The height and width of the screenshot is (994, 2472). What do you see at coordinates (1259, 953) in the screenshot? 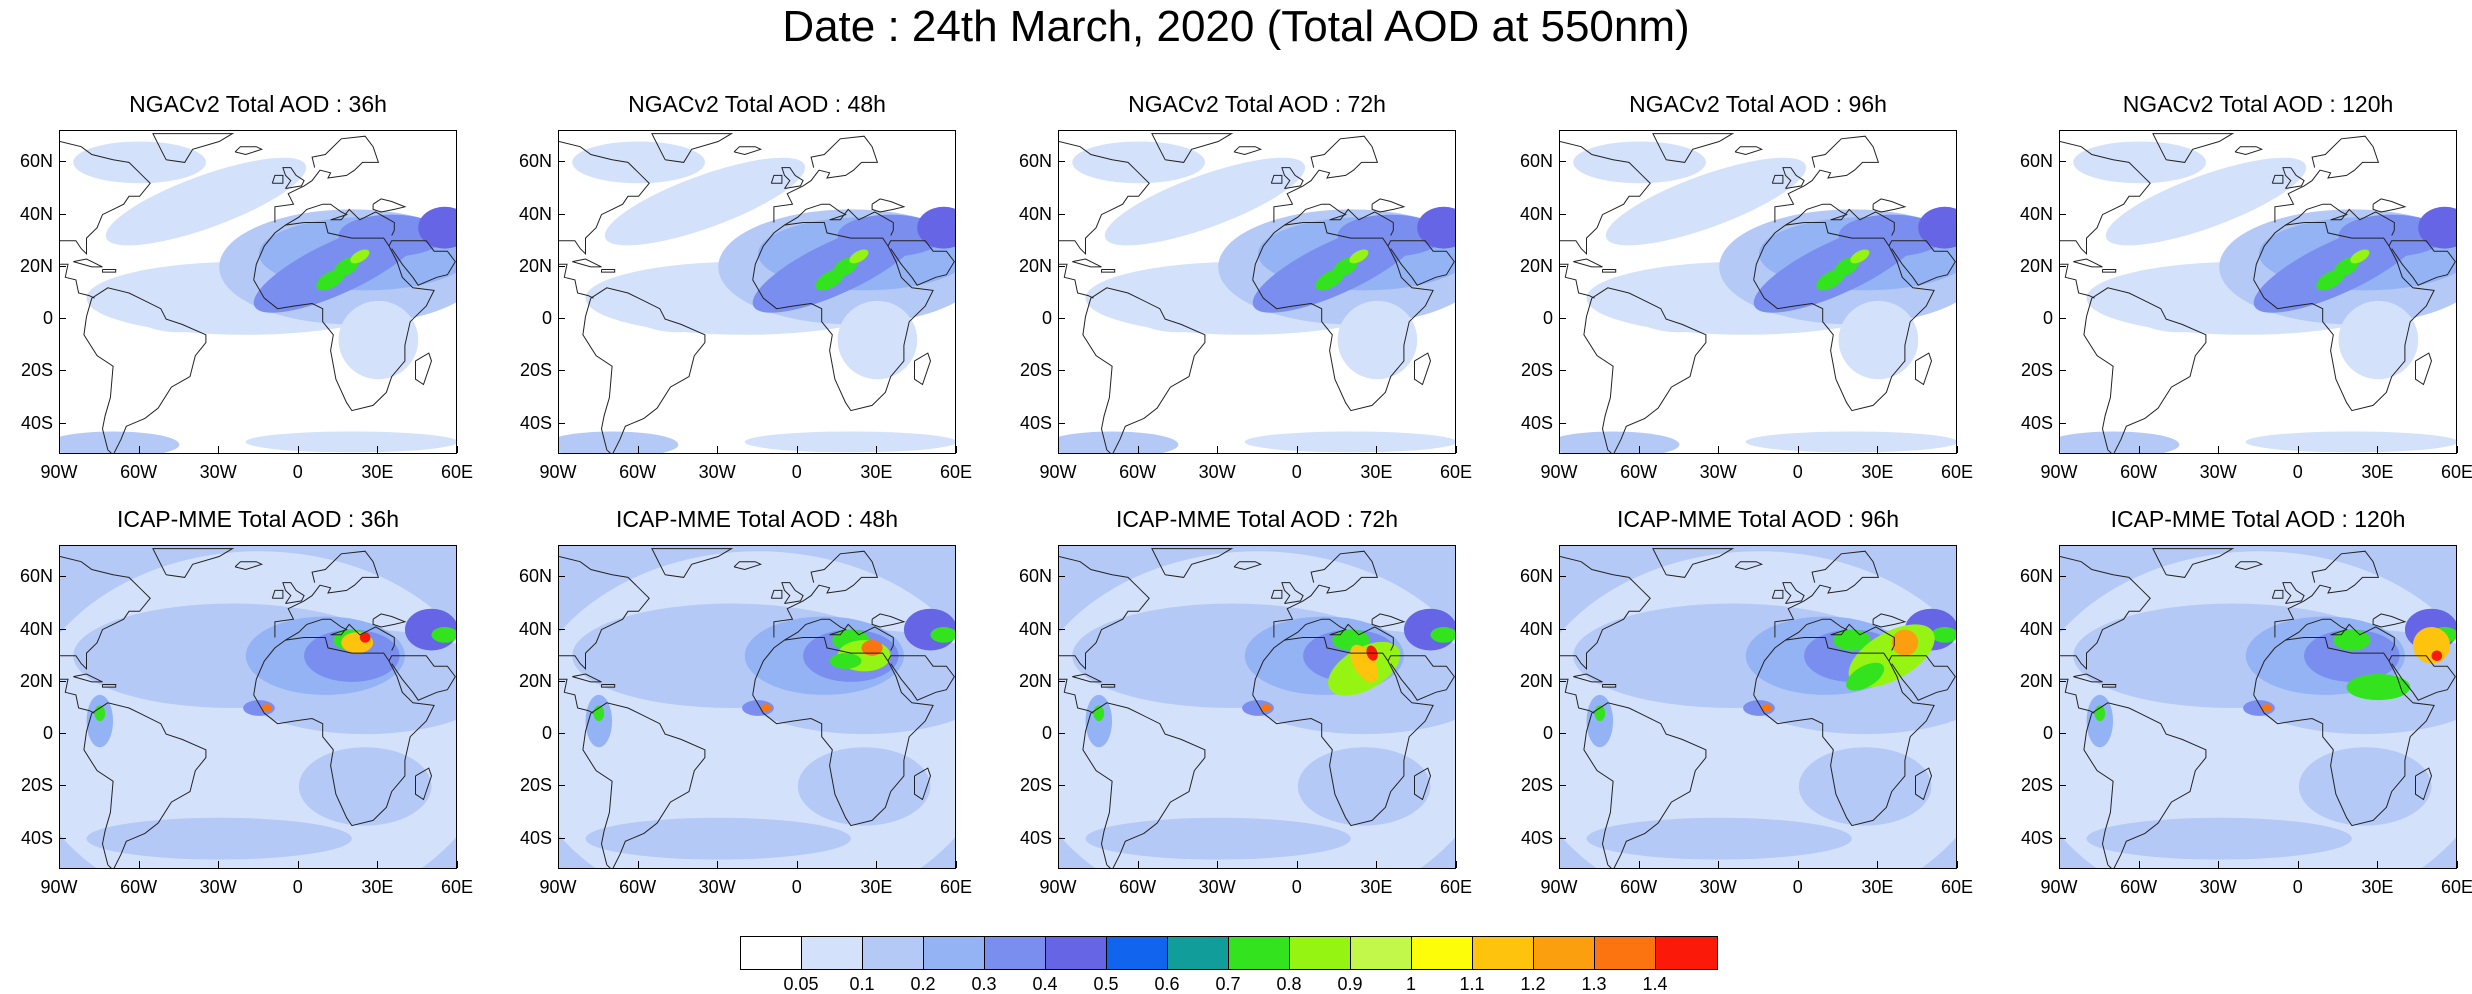
I see `colorbar-box` at bounding box center [1259, 953].